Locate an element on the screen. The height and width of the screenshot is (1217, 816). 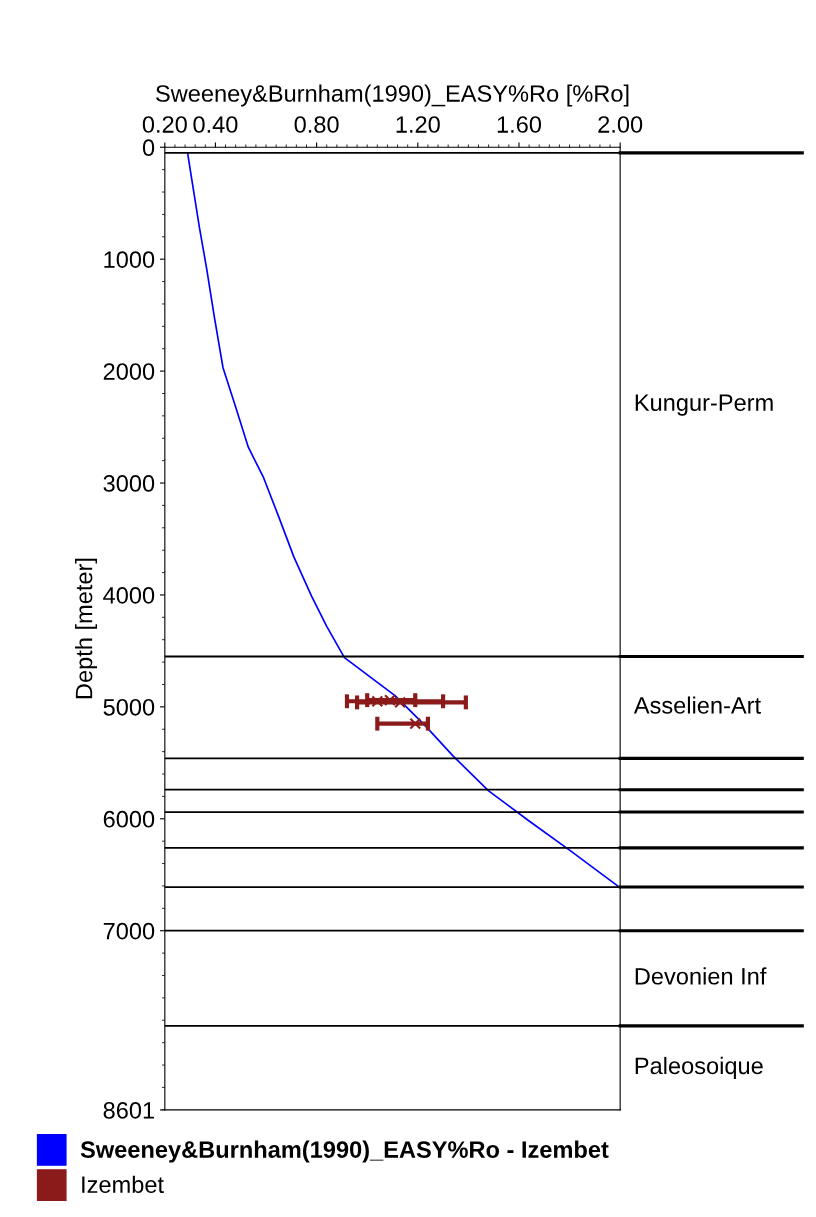
y-tick-label: 8601 is located at coordinates (128, 1110).